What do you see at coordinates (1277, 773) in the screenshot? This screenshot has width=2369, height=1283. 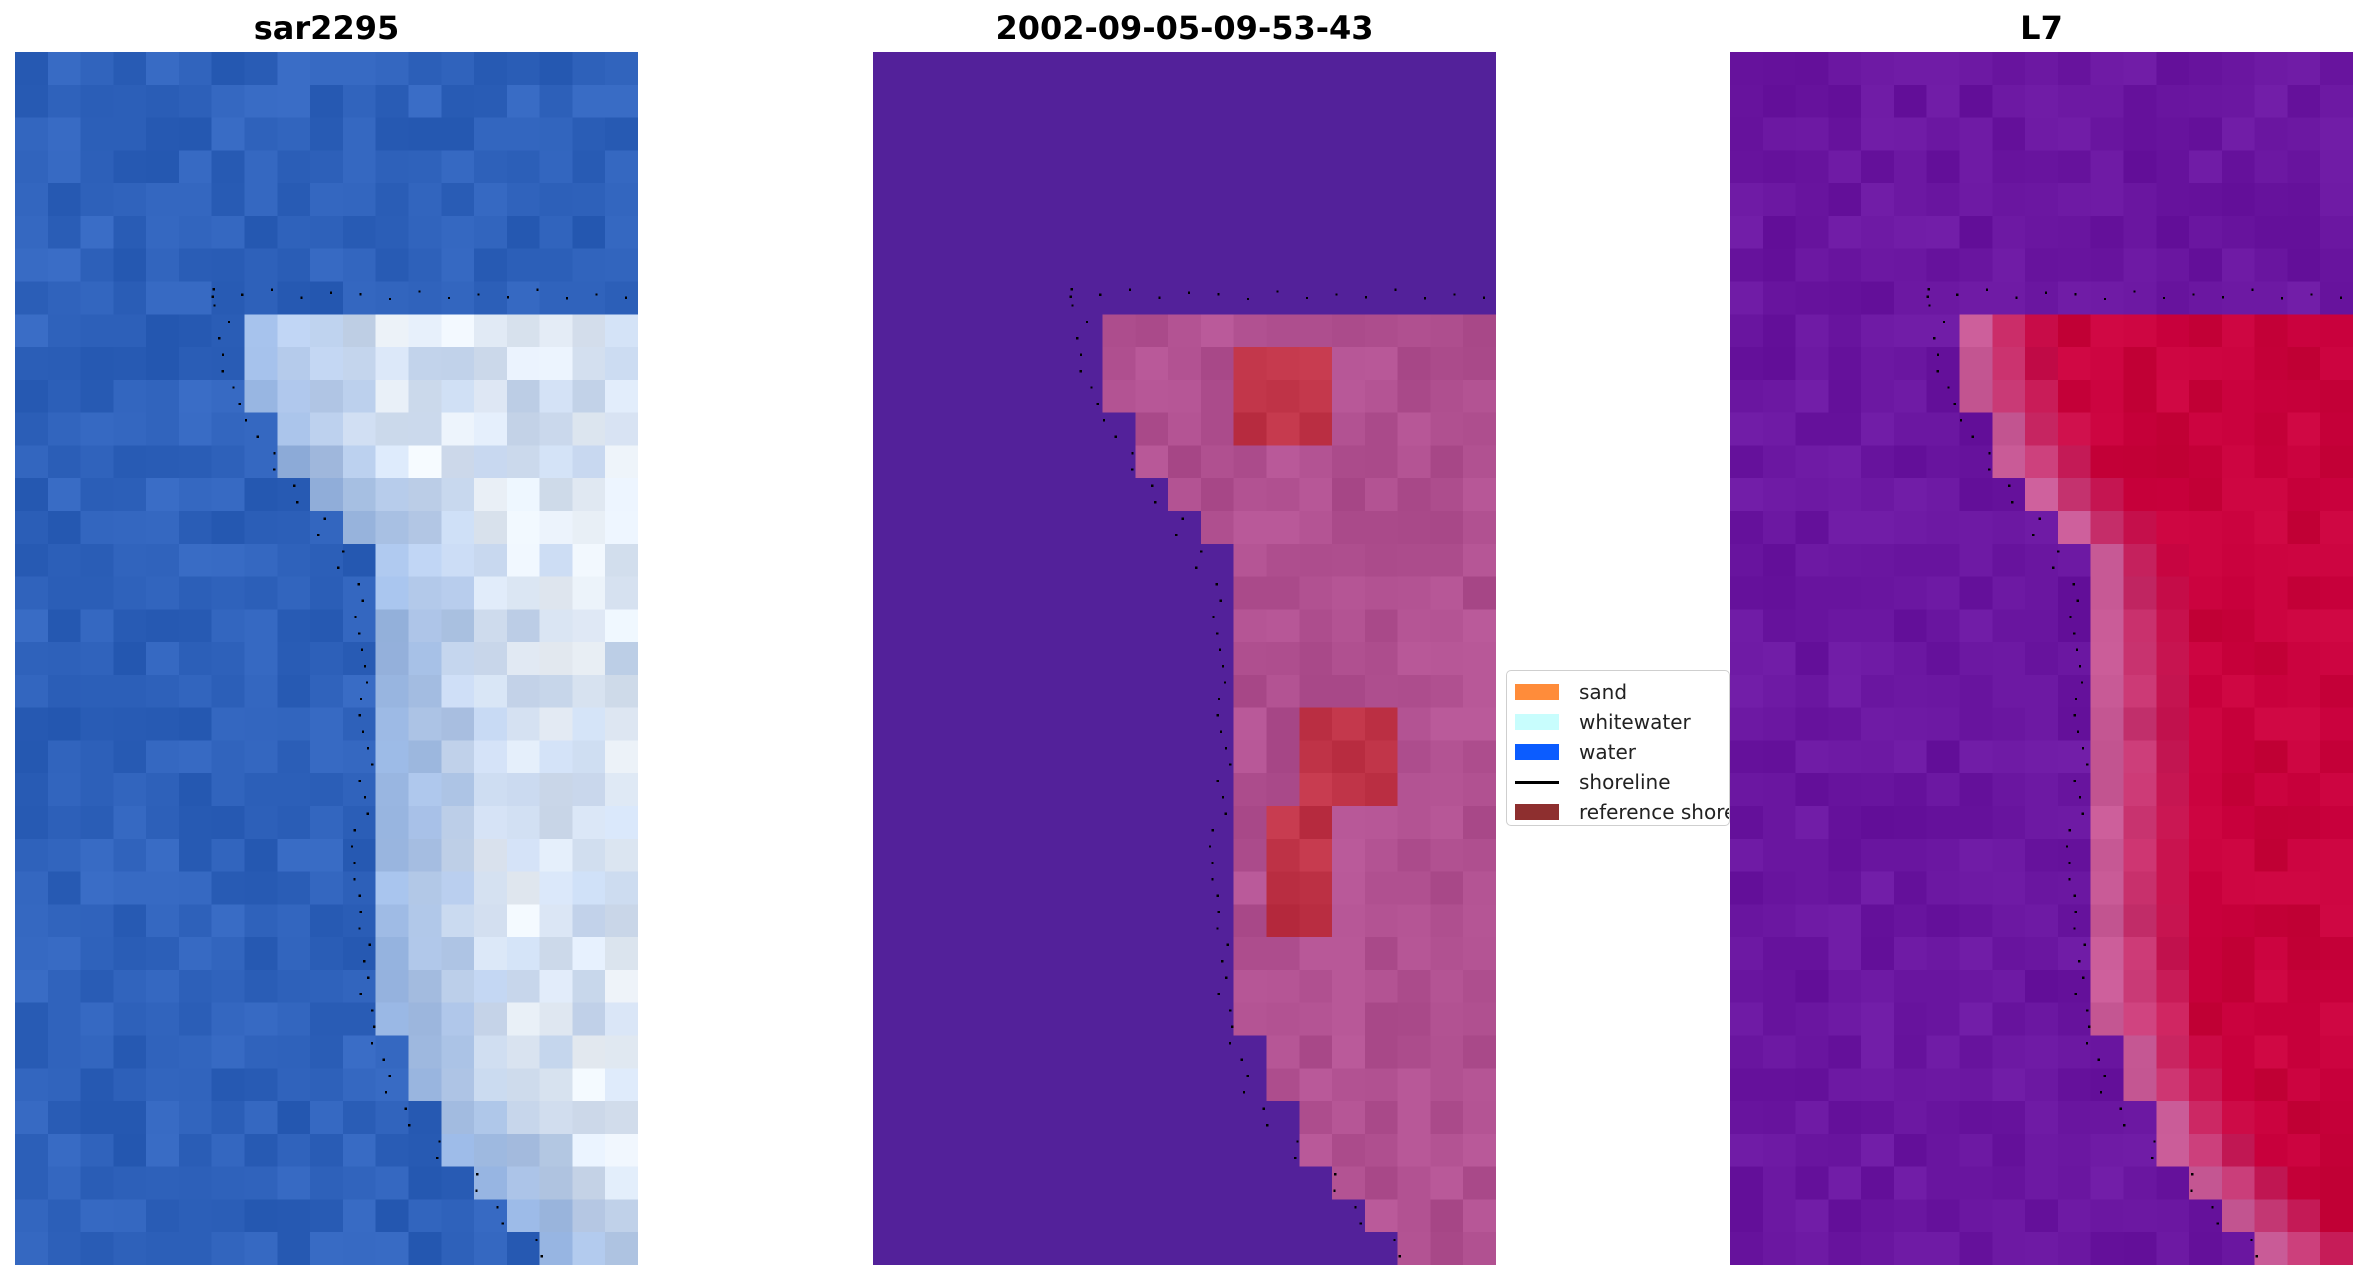 I see `class-shoreline-dots` at bounding box center [1277, 773].